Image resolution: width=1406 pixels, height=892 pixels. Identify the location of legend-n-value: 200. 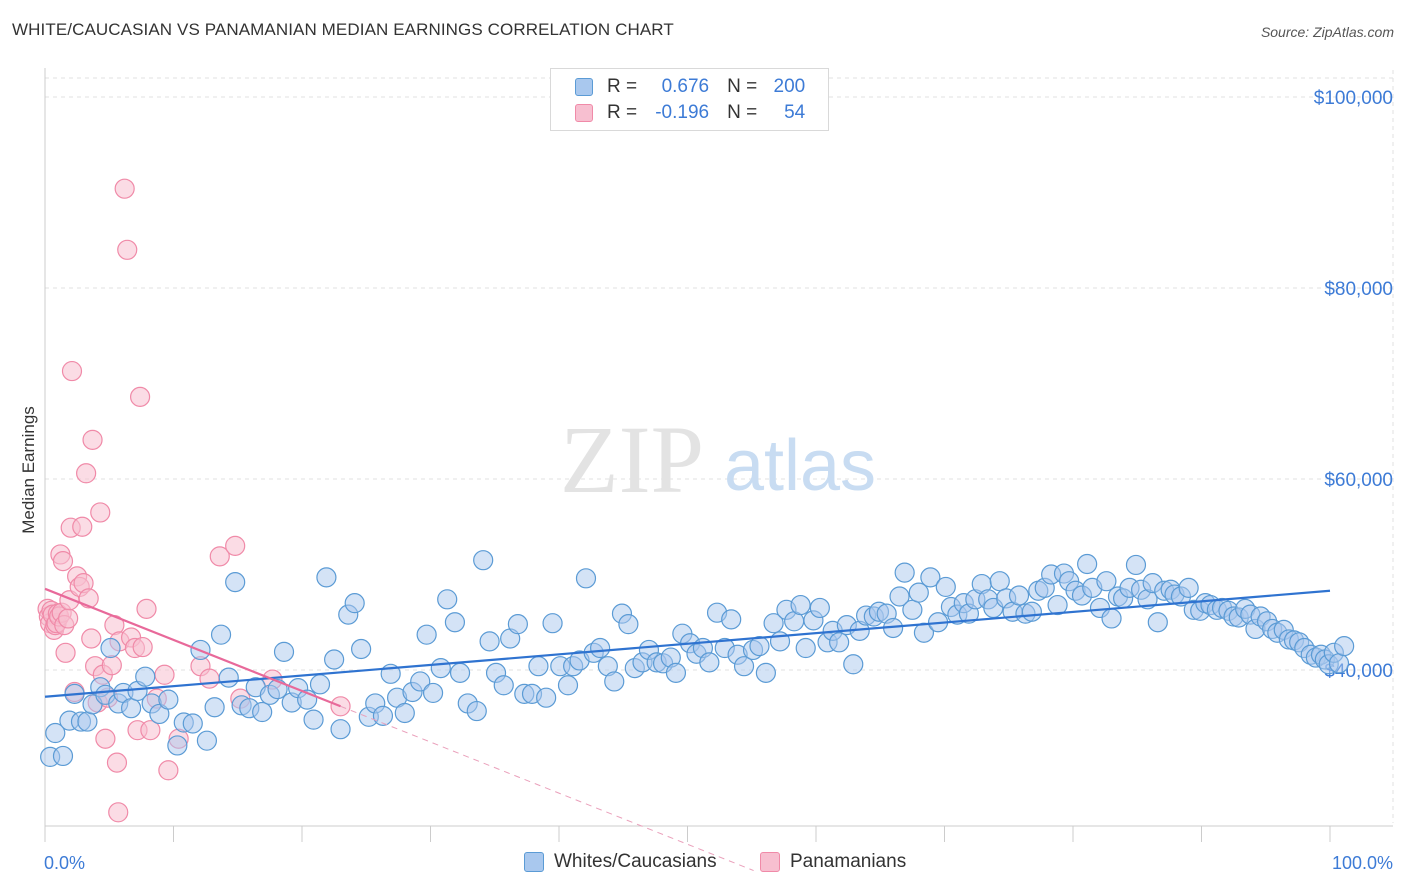
(789, 86).